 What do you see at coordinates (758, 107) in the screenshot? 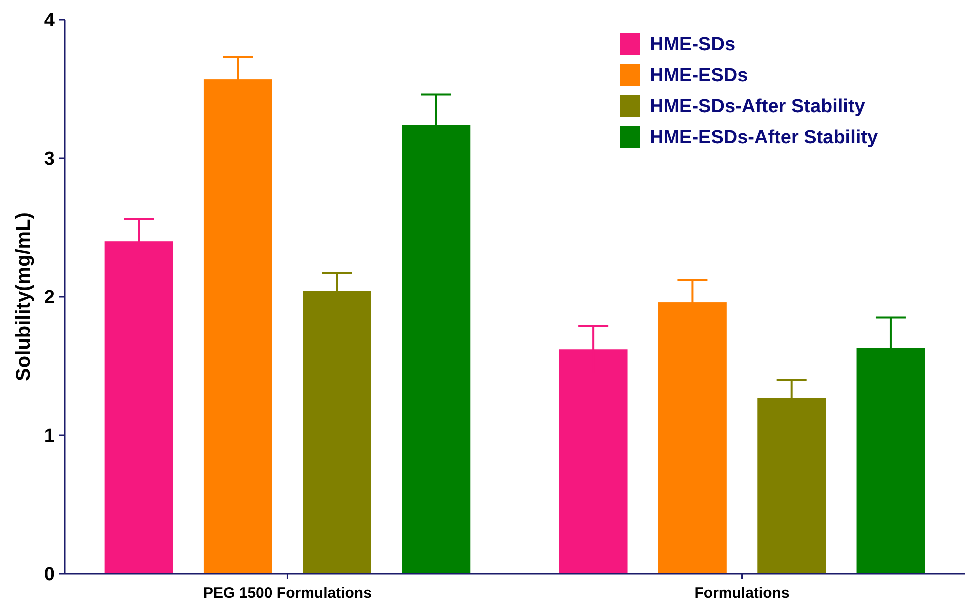
I see `legend-label: HME-SDs-After Stability` at bounding box center [758, 107].